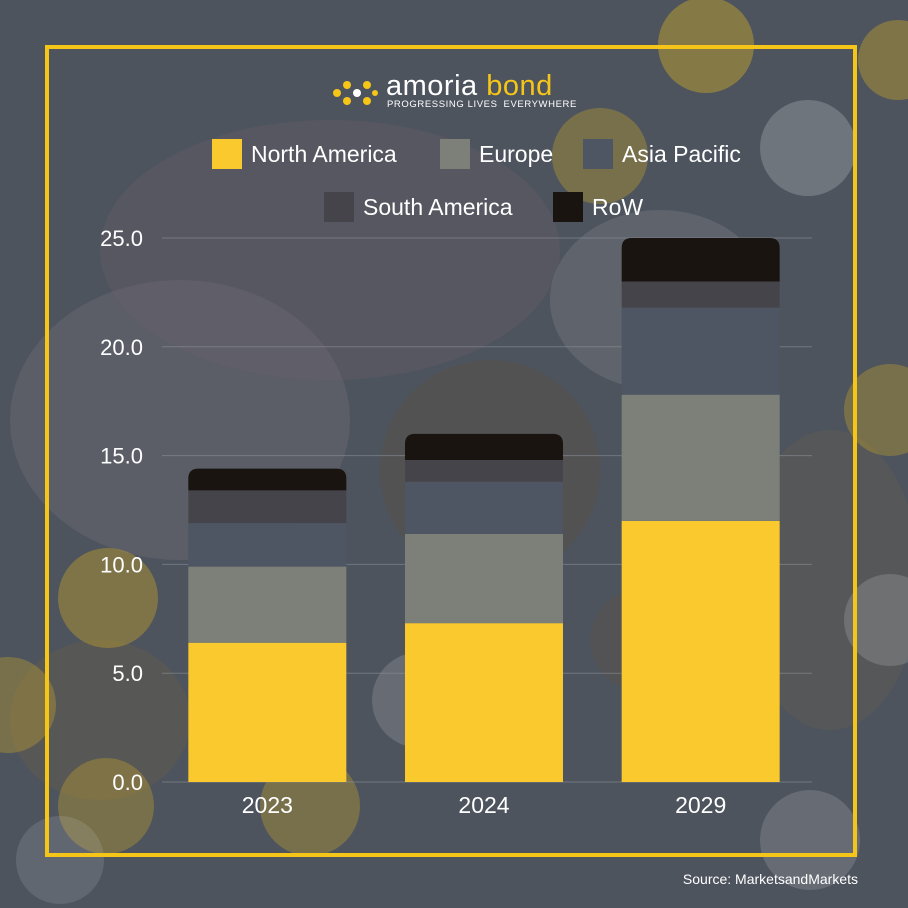 Image resolution: width=908 pixels, height=908 pixels. What do you see at coordinates (121, 510) in the screenshot?
I see `y-axis: 0.0 5.0 10.0 15.0 20.0 25.0` at bounding box center [121, 510].